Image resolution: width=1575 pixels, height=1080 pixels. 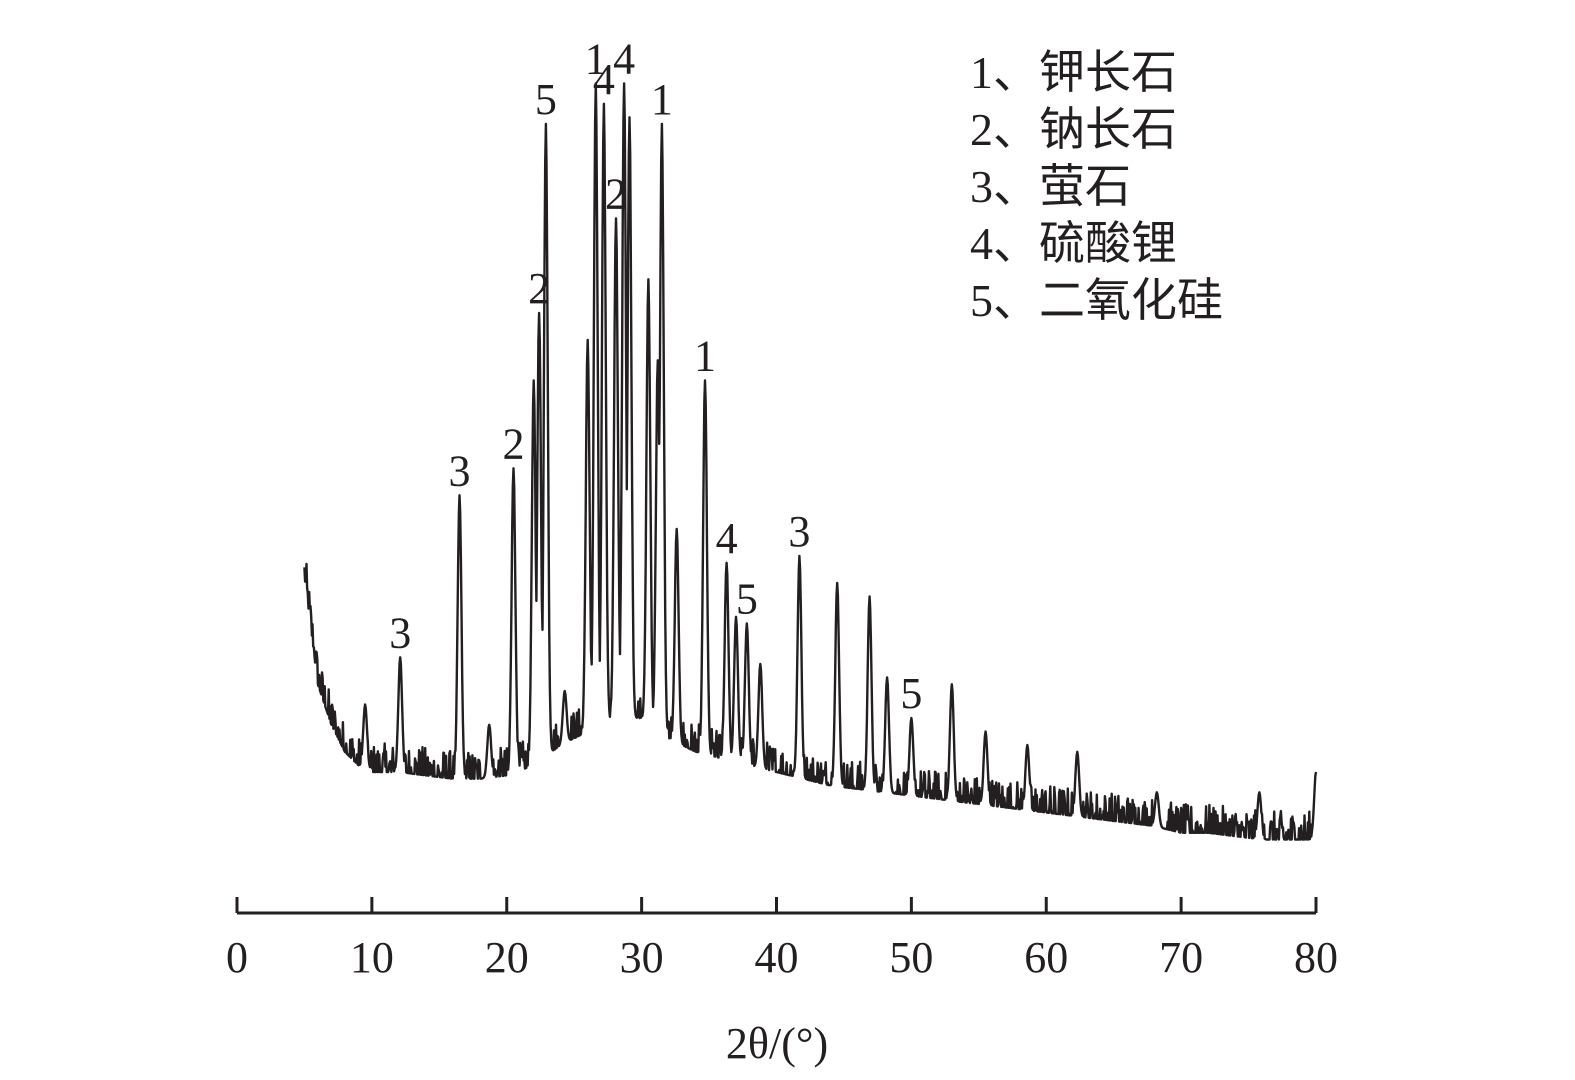 What do you see at coordinates (777, 957) in the screenshot?
I see `x-tick-label: 40` at bounding box center [777, 957].